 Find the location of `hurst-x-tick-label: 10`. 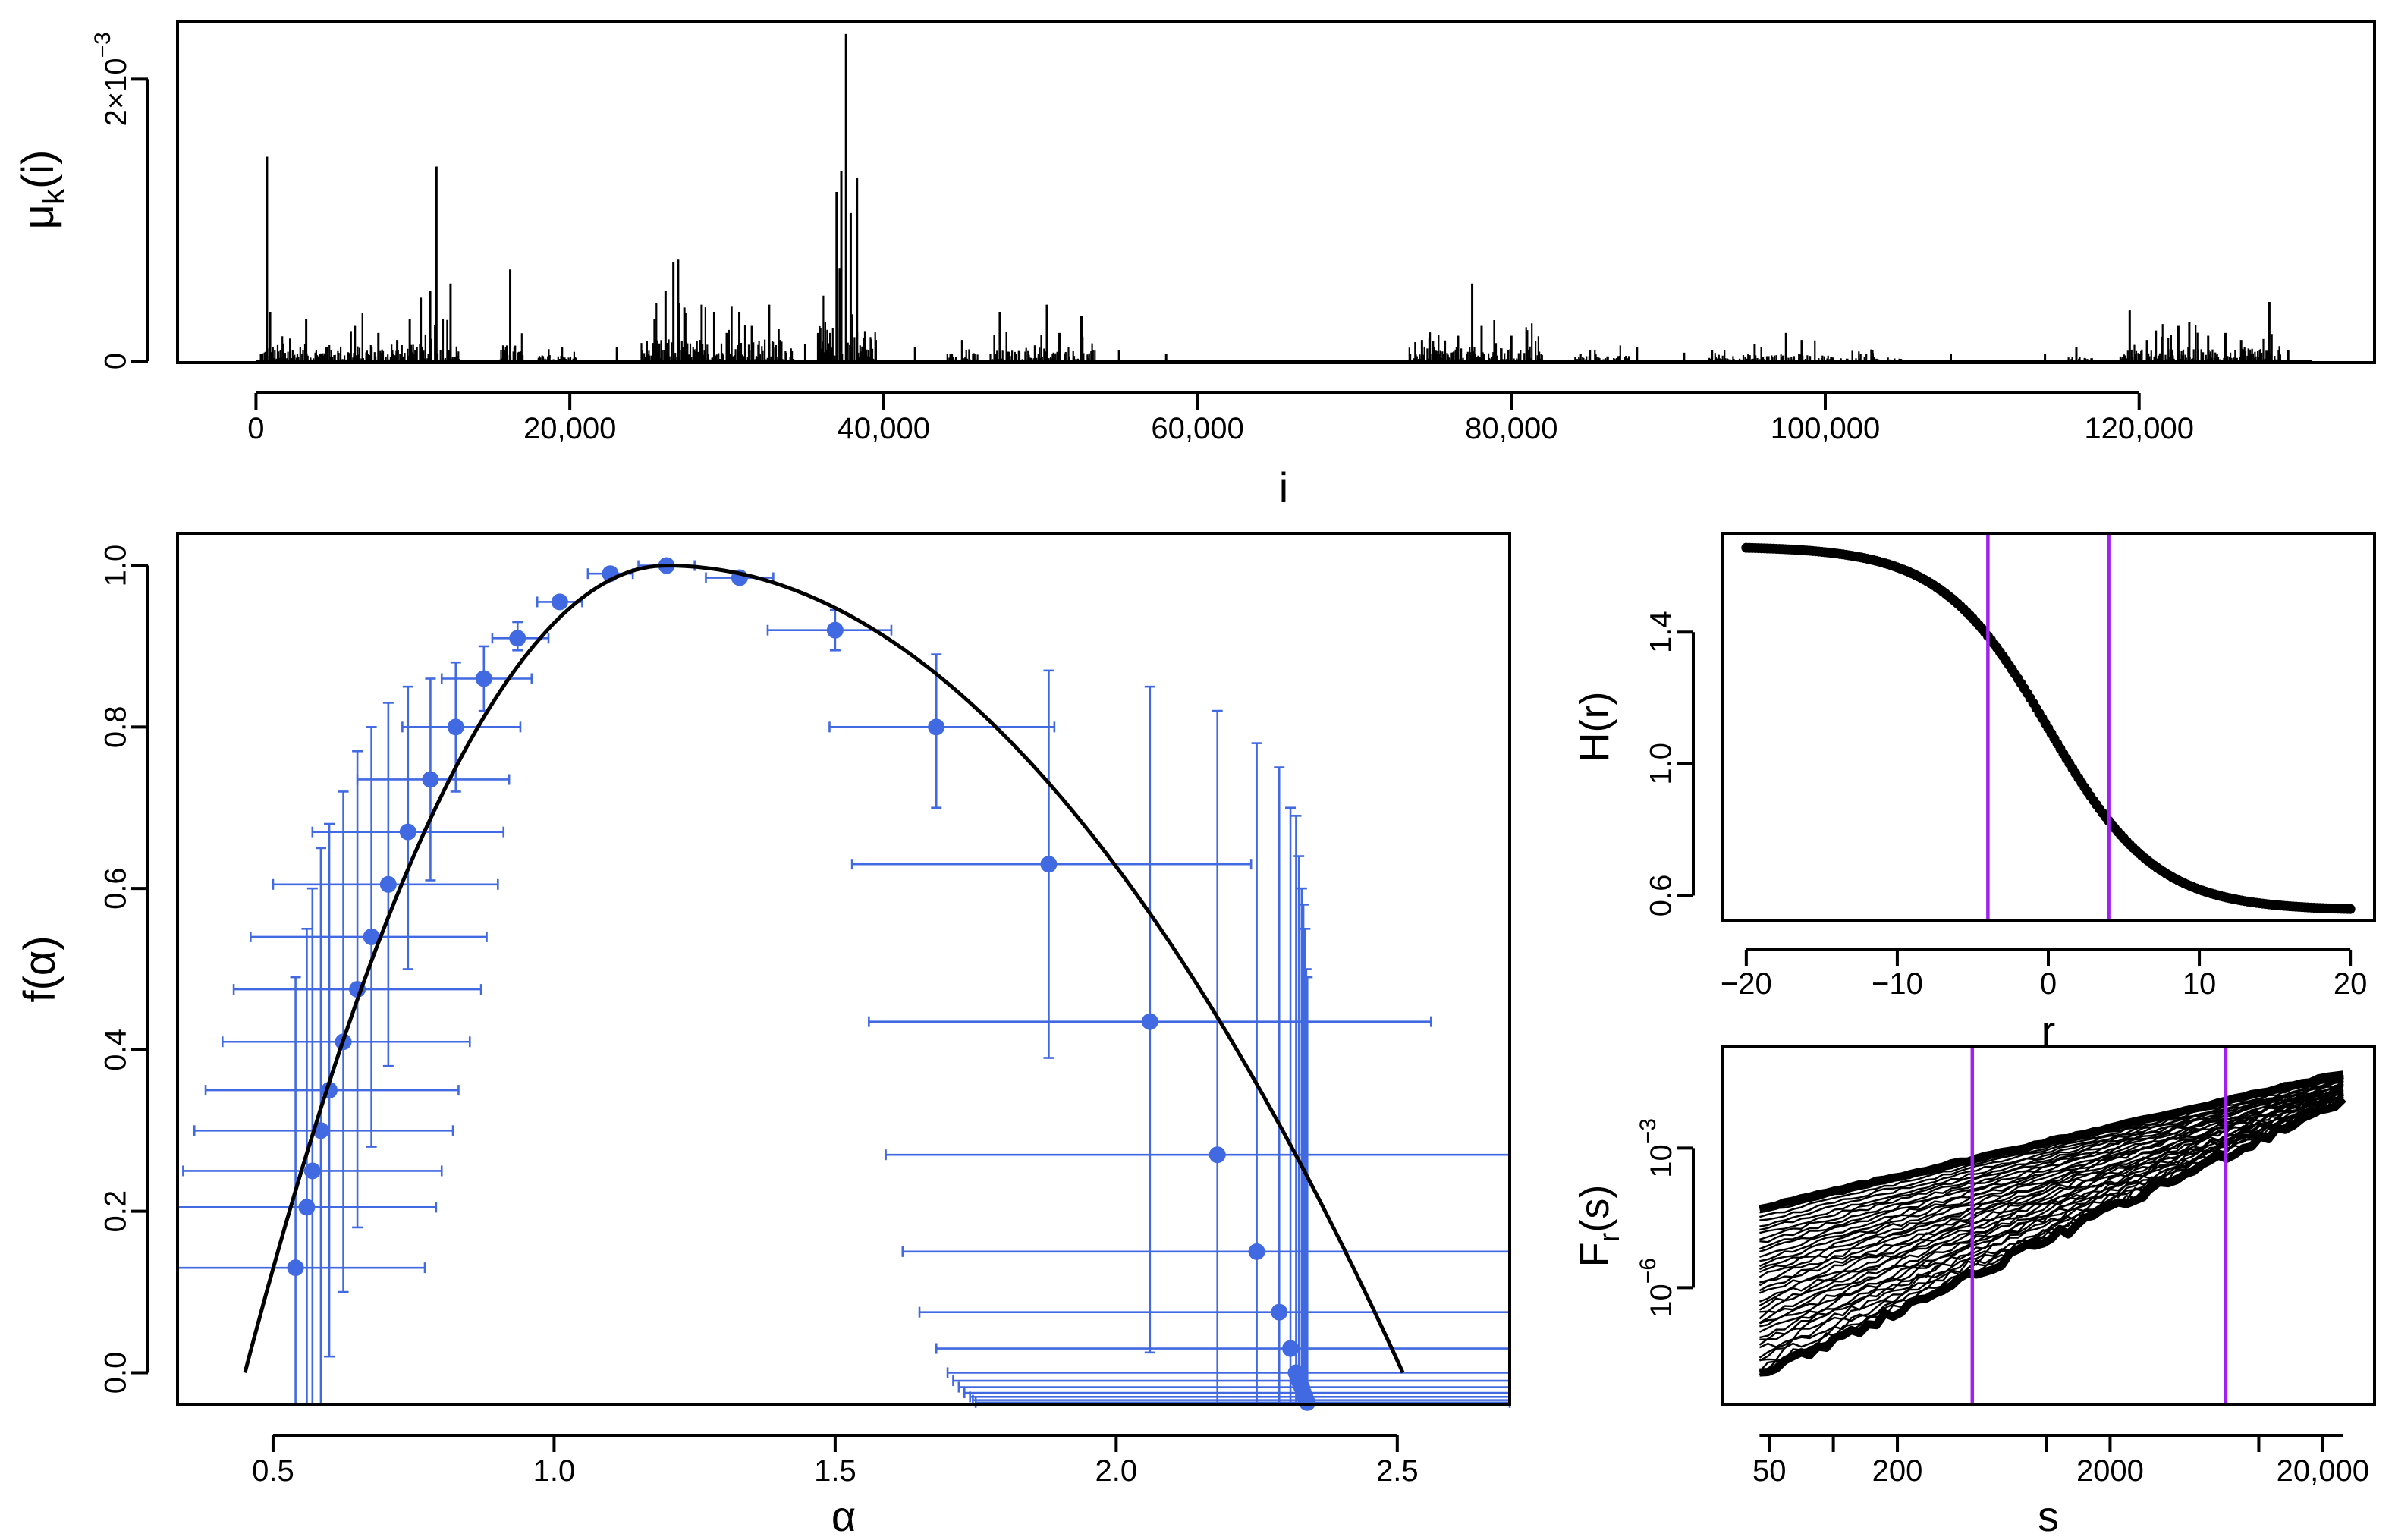

hurst-x-tick-label: 10 is located at coordinates (2200, 984).